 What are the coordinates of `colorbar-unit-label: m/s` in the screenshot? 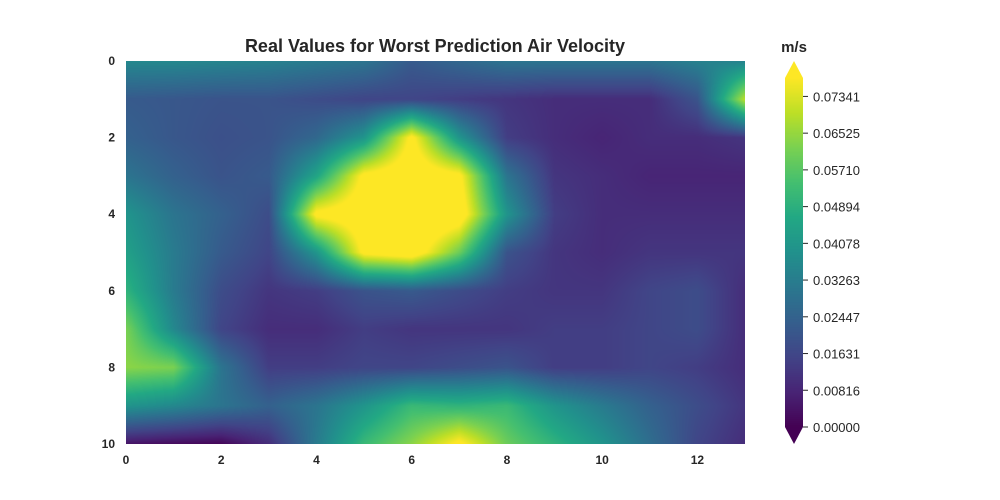 It's located at (794, 47).